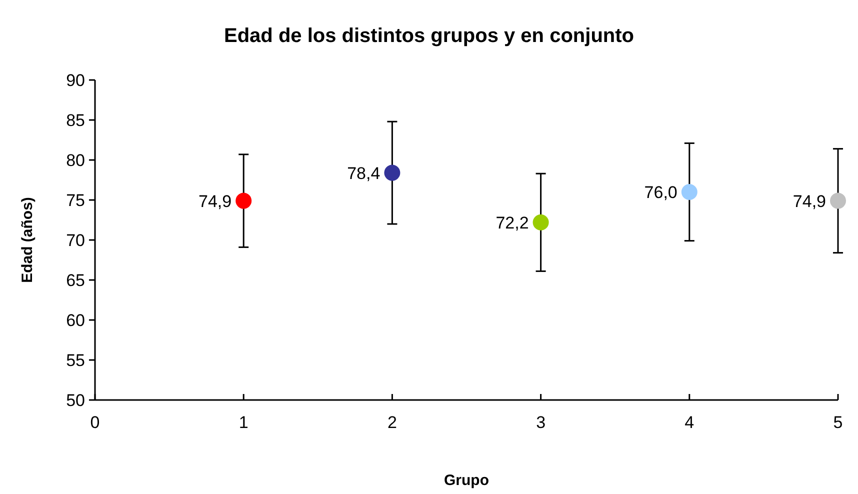 The height and width of the screenshot is (494, 858). Describe the element at coordinates (75, 160) in the screenshot. I see `y-tick-label: 80` at that location.